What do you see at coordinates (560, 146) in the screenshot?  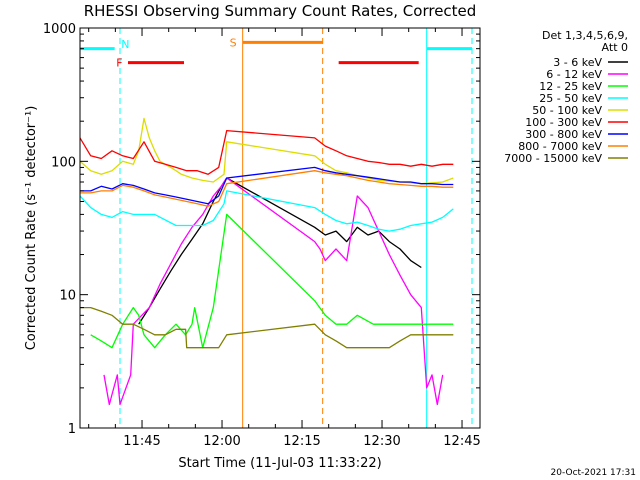 I see `legend-label-7: 800 - 7000 keV` at bounding box center [560, 146].